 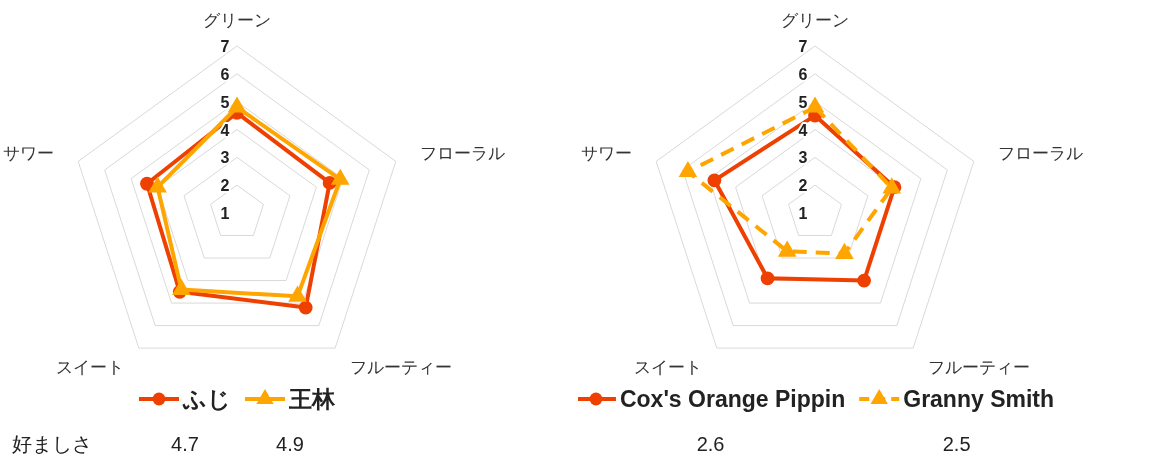 I want to click on text: 2.5, so click(x=956, y=444).